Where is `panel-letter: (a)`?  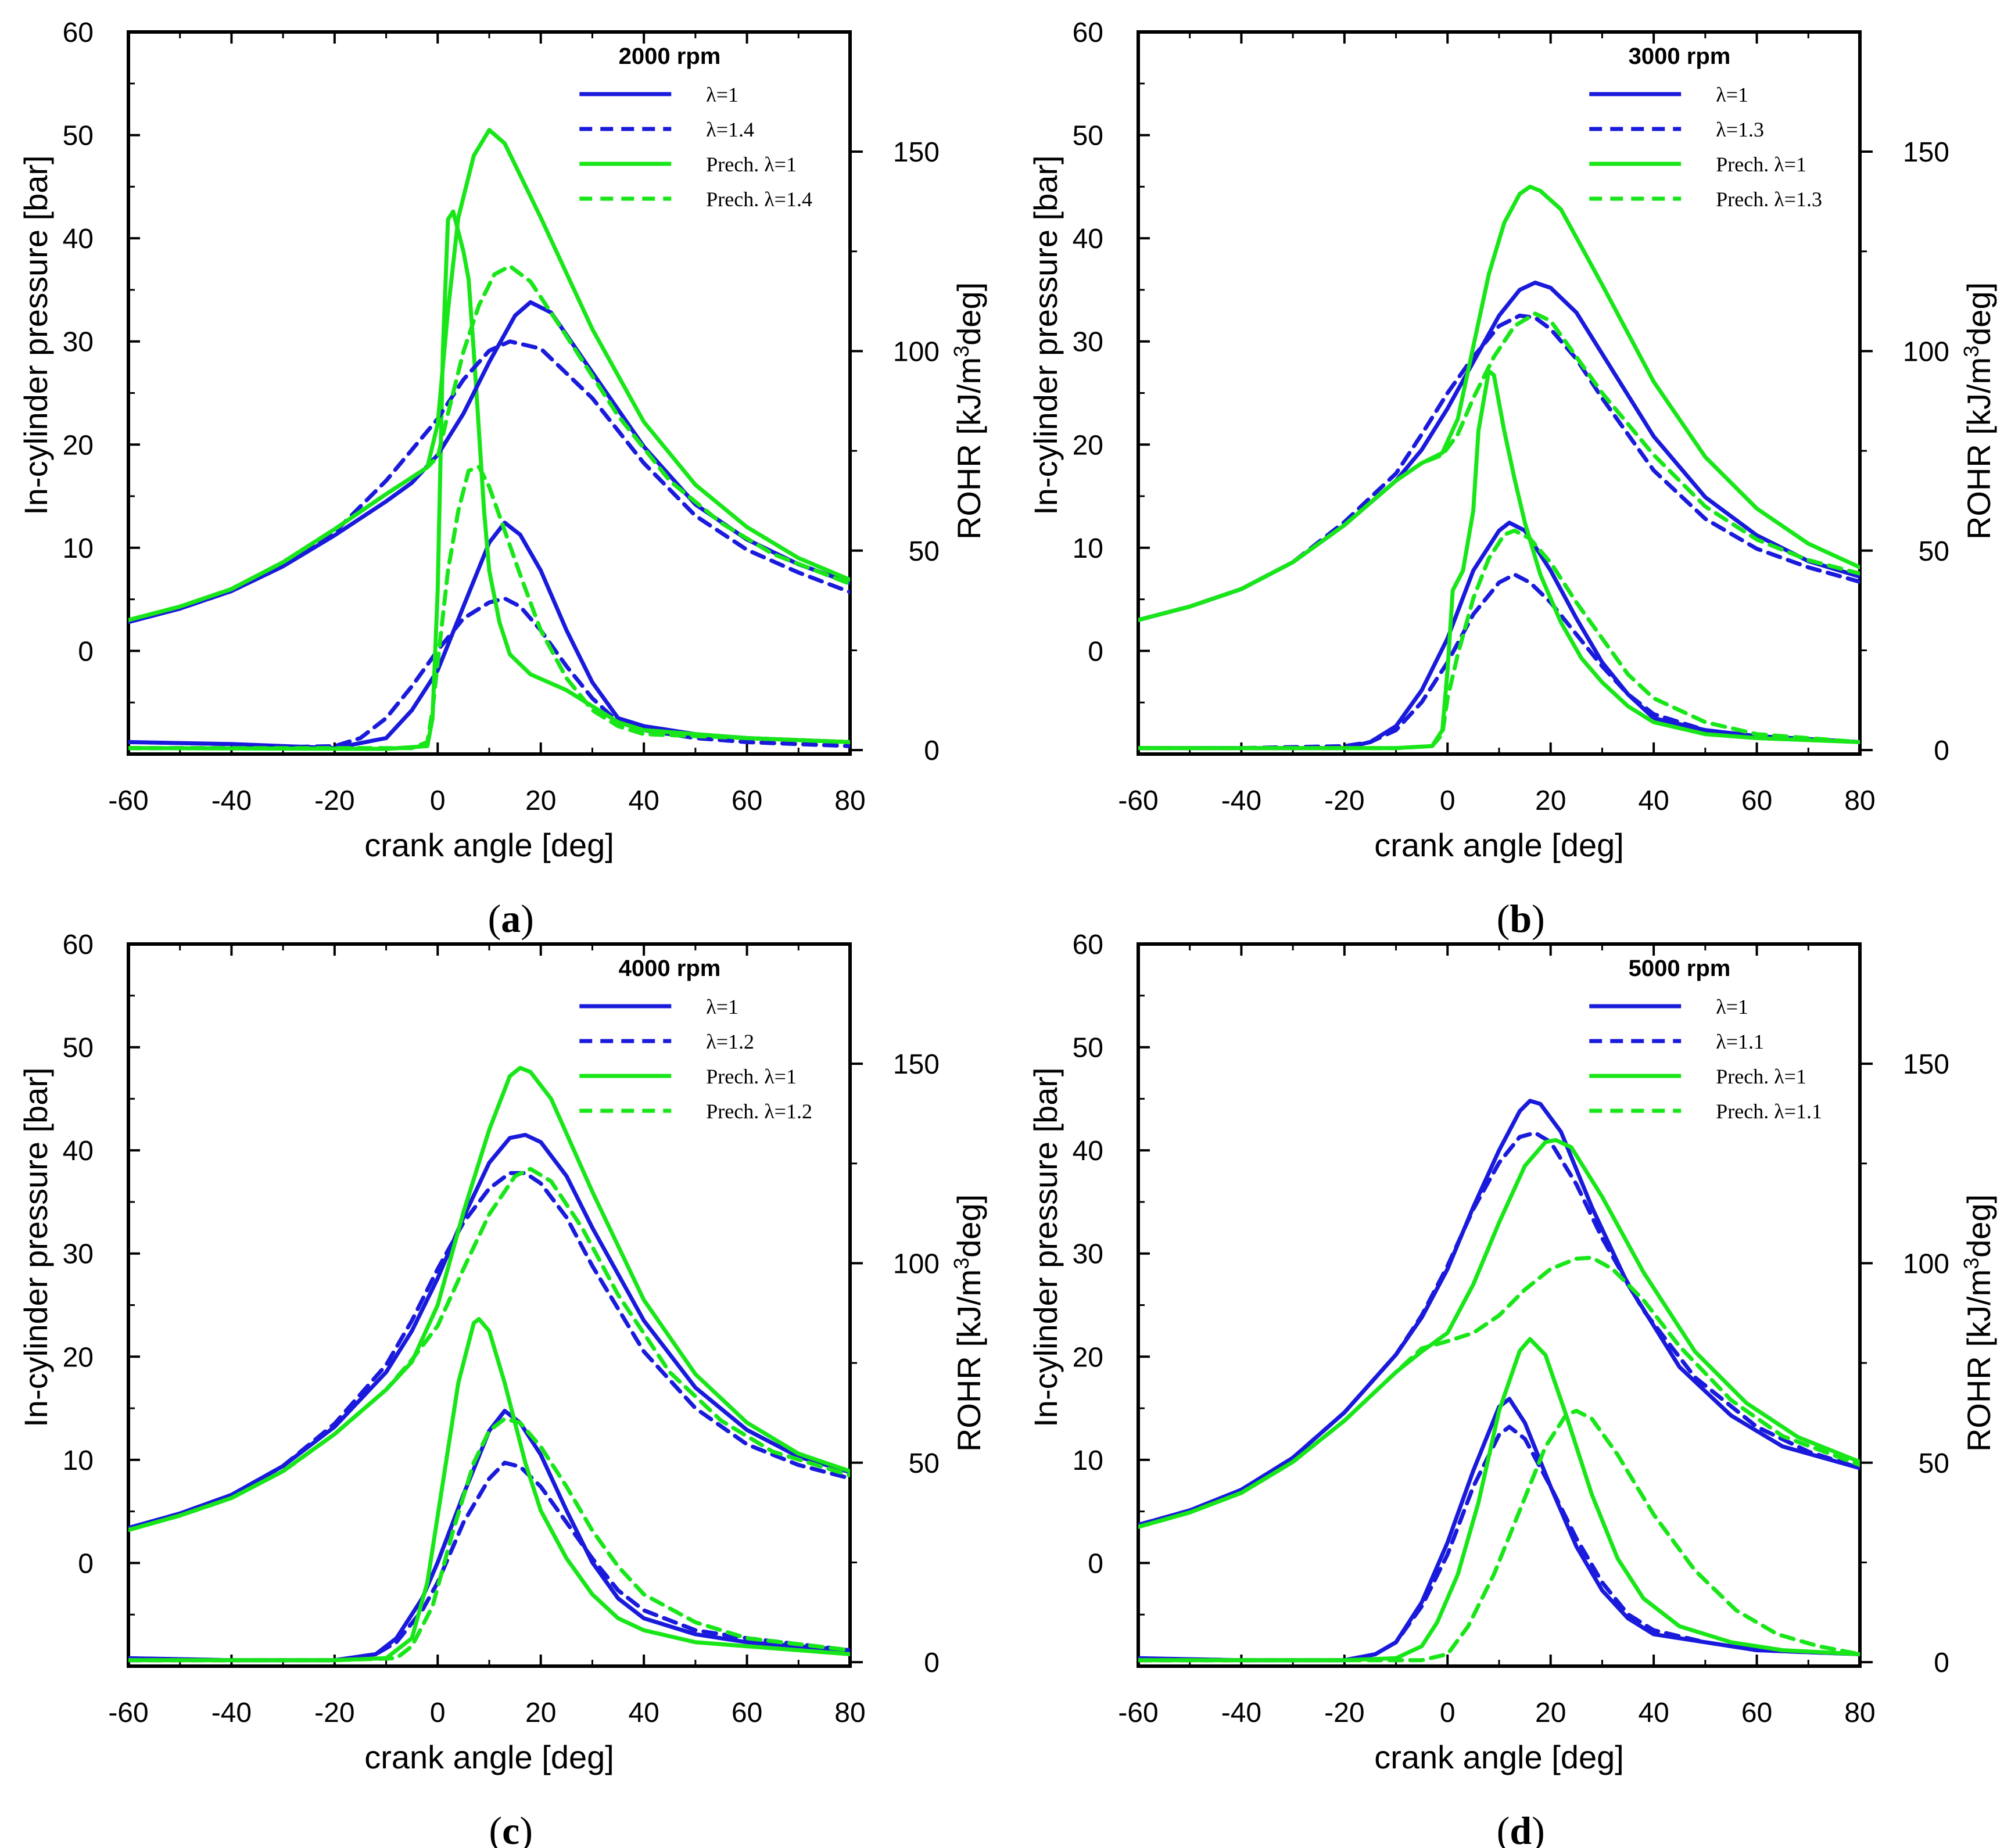 panel-letter: (a) is located at coordinates (511, 918).